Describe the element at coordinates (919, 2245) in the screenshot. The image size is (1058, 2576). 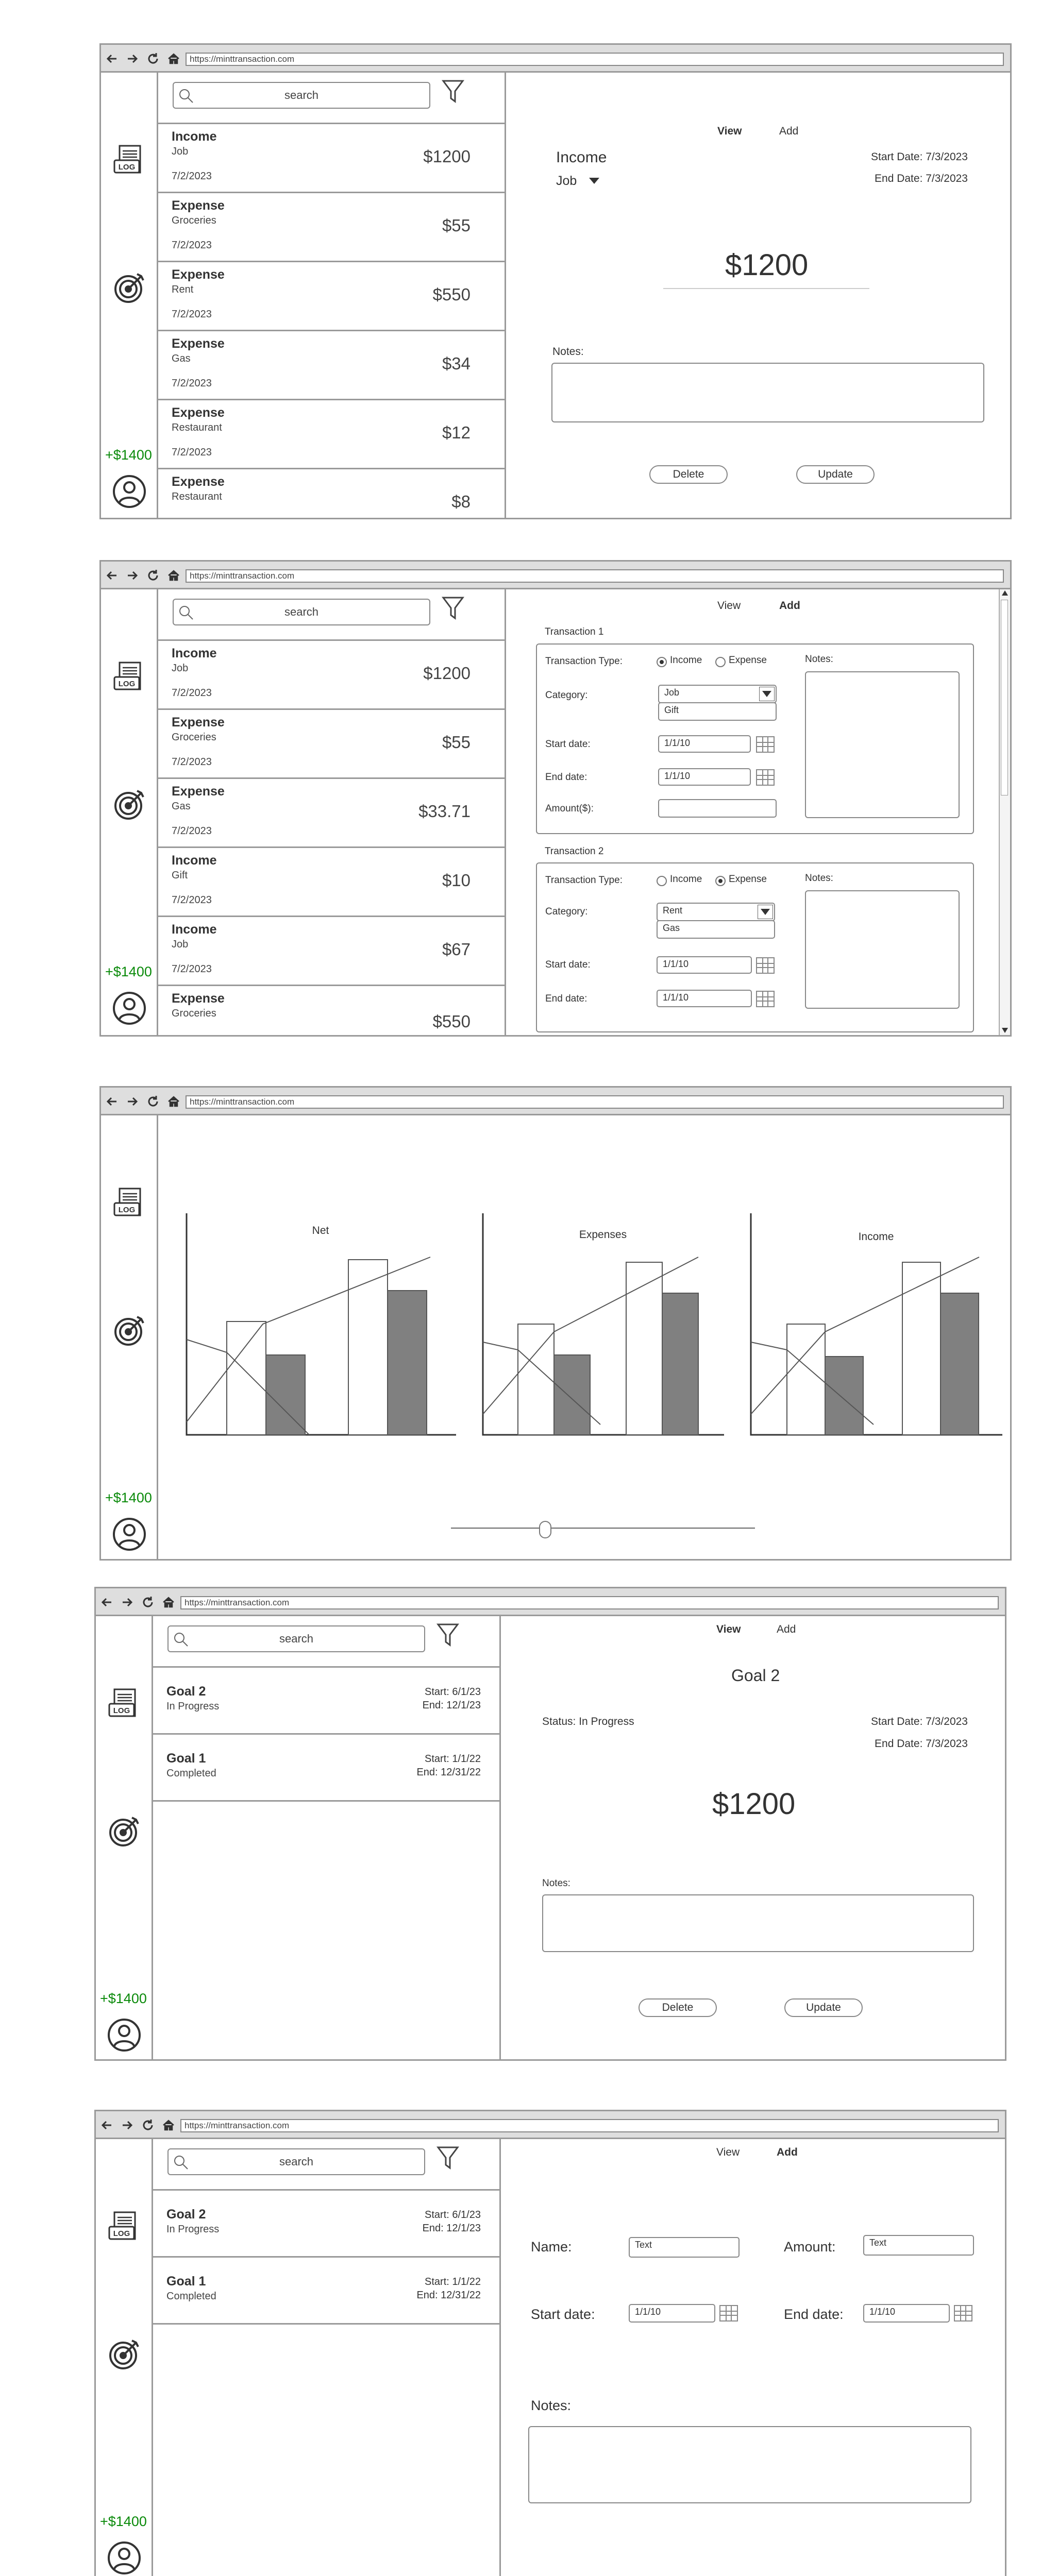
I see `amount-input: Text` at that location.